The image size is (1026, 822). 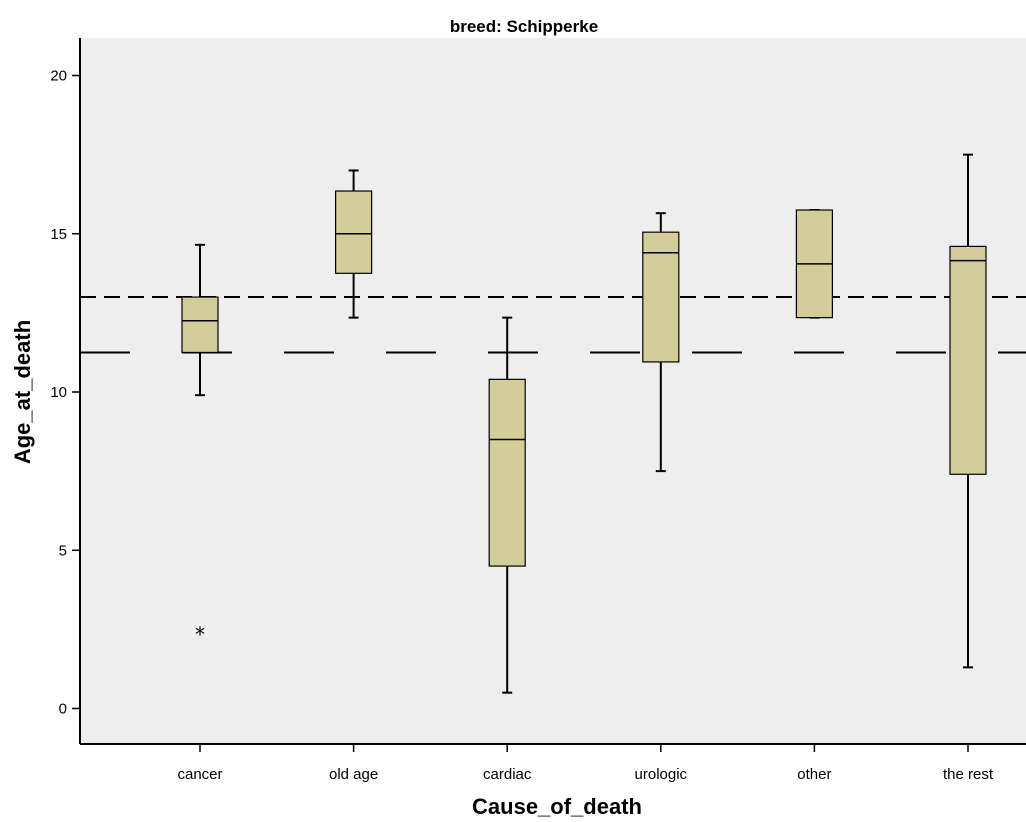 I want to click on box-other, so click(x=814, y=264).